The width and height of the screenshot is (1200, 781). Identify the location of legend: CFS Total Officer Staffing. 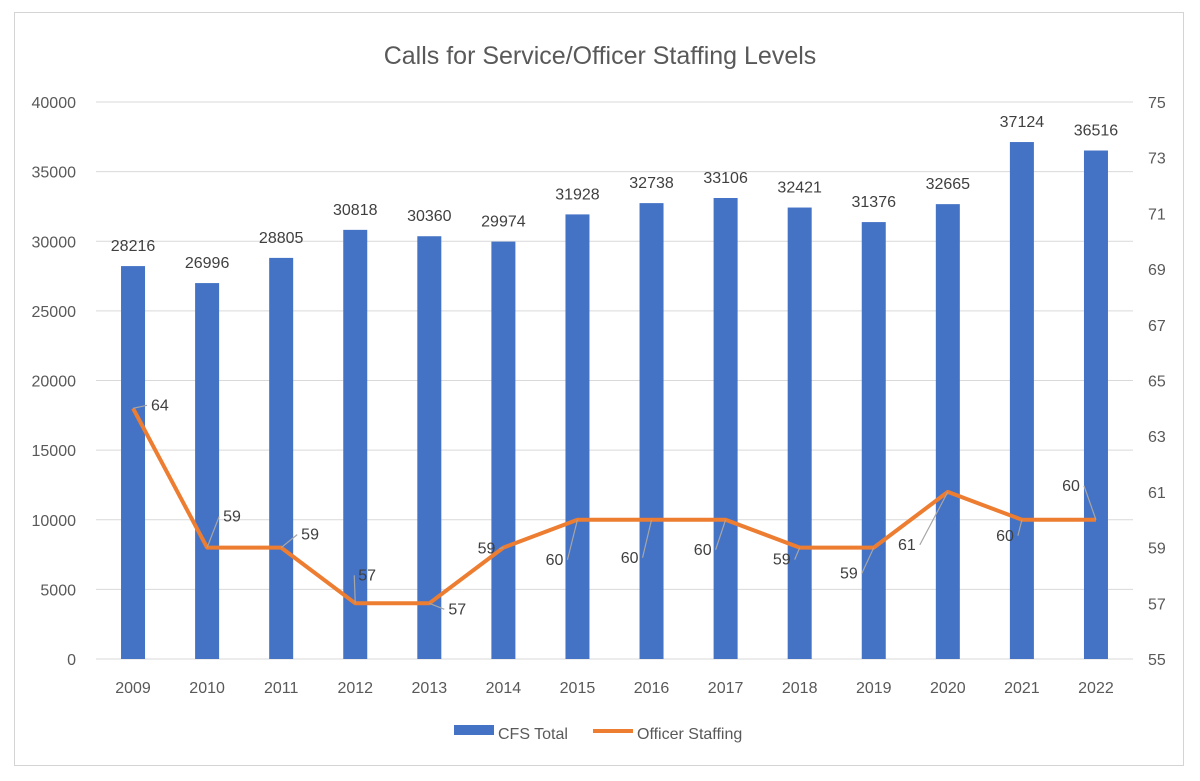
(598, 734).